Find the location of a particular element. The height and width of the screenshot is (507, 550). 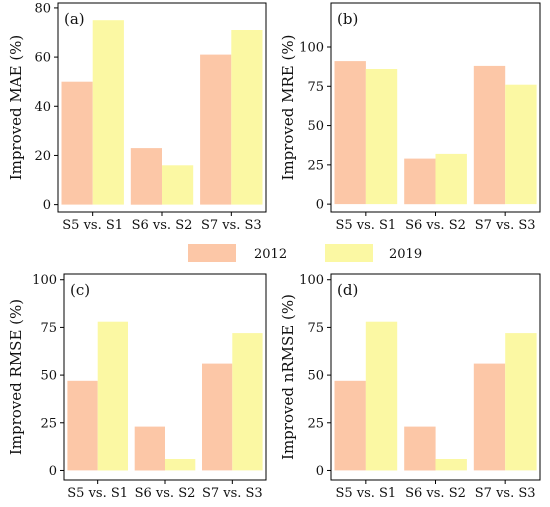

y-axis-label: Improved MAE (%) is located at coordinates (16, 108).